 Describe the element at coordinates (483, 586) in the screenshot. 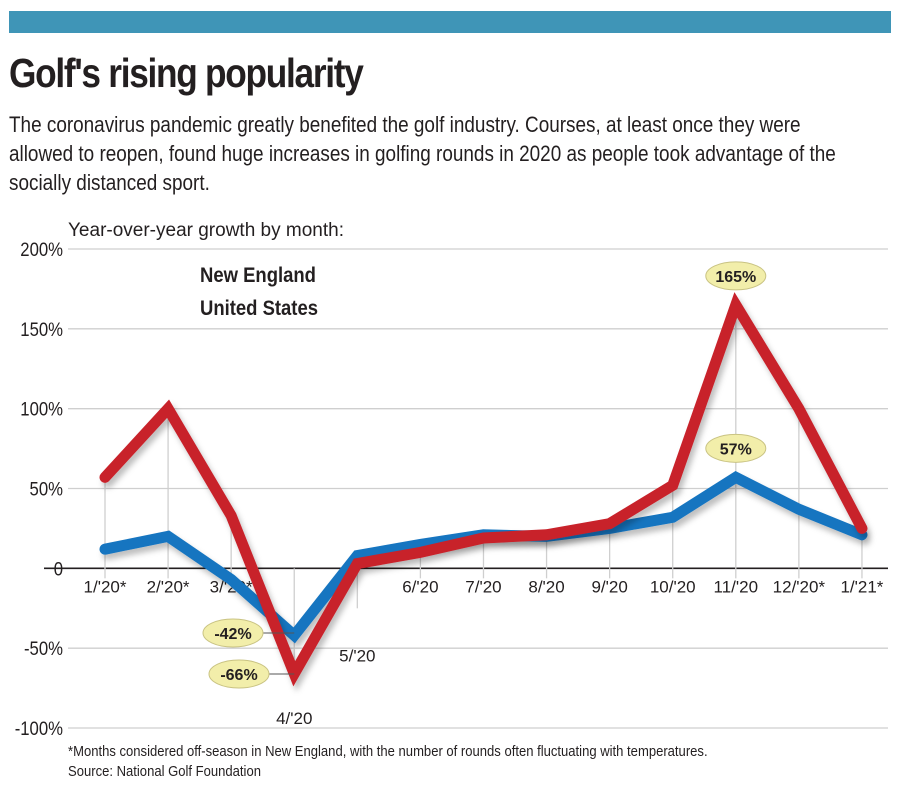

I see `x-tick-label: 7/'20` at that location.